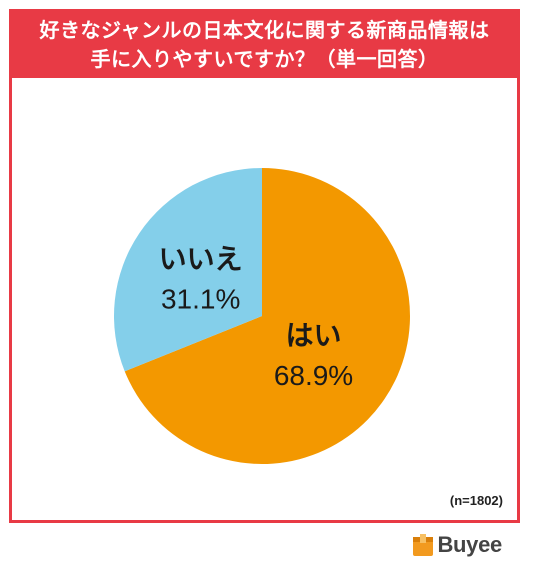 Image resolution: width=536 pixels, height=564 pixels. I want to click on chart-title: 好きなジャンルの日本文化に関する新商品情報は 手に入りやすいですか？（単一回答）, so click(264, 45).